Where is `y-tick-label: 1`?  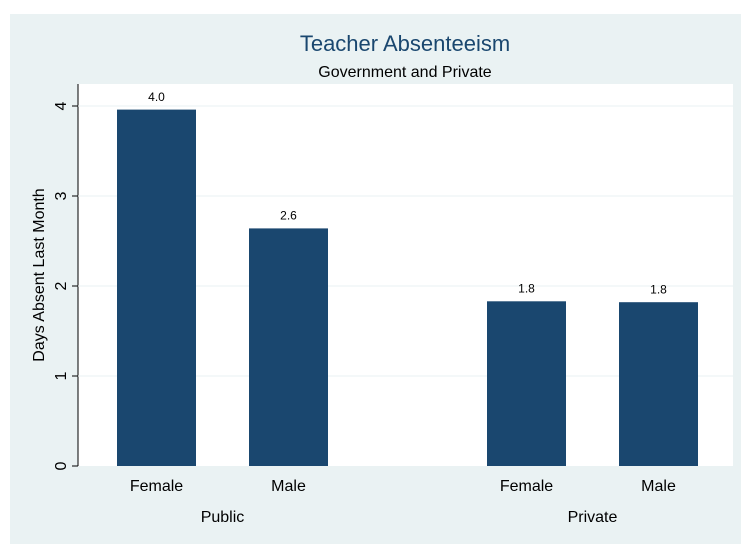 y-tick-label: 1 is located at coordinates (61, 375).